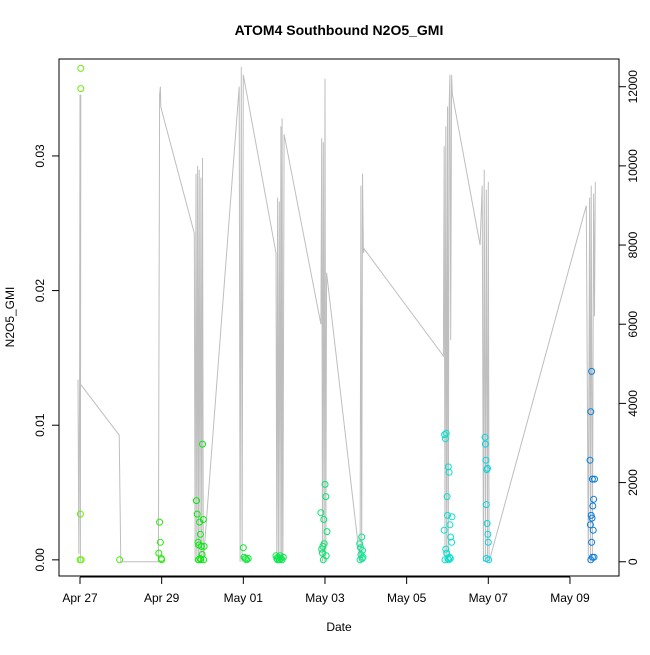 This screenshot has height=655, width=650. I want to click on x-tick-label: May 07, so click(489, 598).